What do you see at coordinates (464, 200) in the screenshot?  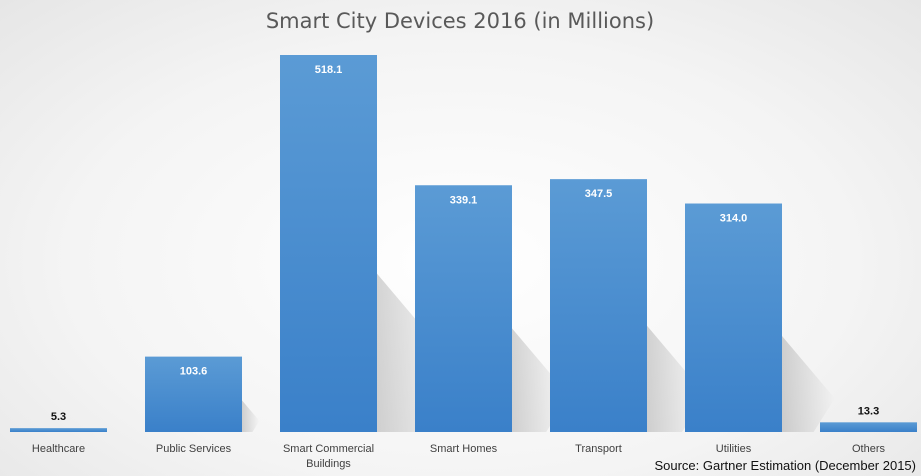 I see `value-label: 339.1` at bounding box center [464, 200].